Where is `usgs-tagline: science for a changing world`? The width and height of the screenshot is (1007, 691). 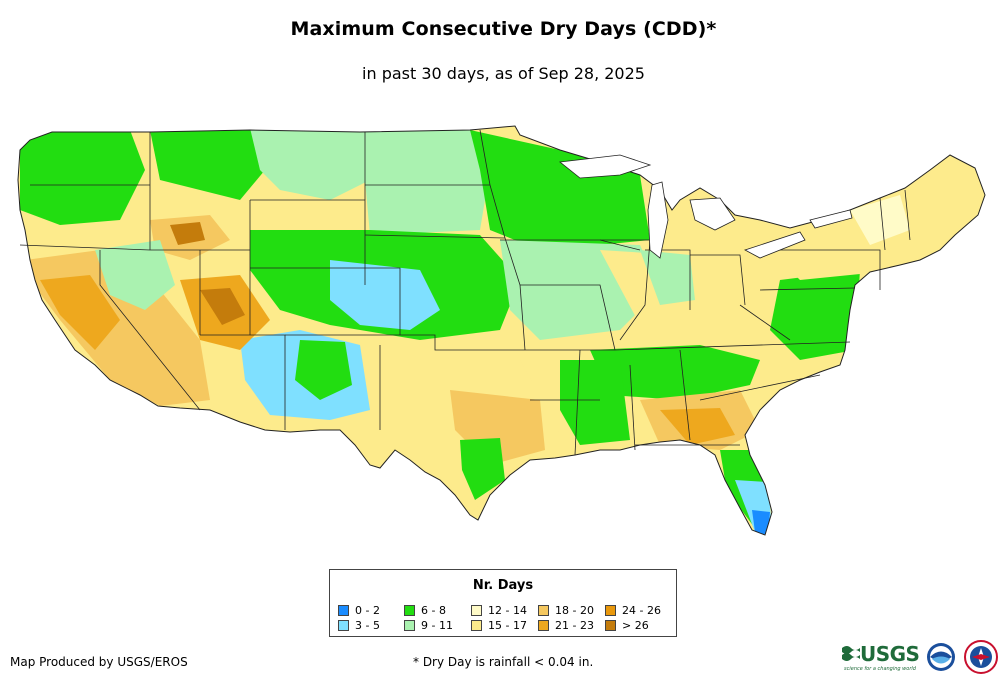
usgs-tagline: science for a changing world is located at coordinates (880, 669).